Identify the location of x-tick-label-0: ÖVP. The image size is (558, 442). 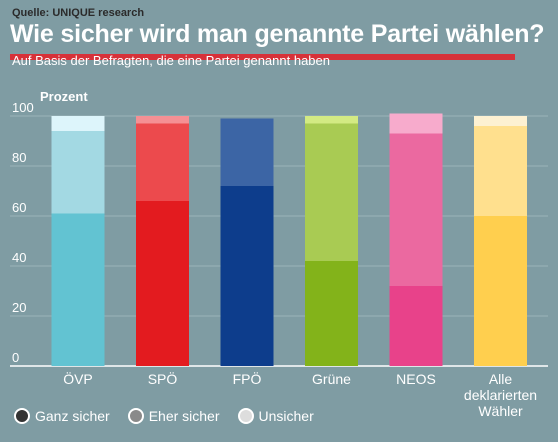
(78, 378).